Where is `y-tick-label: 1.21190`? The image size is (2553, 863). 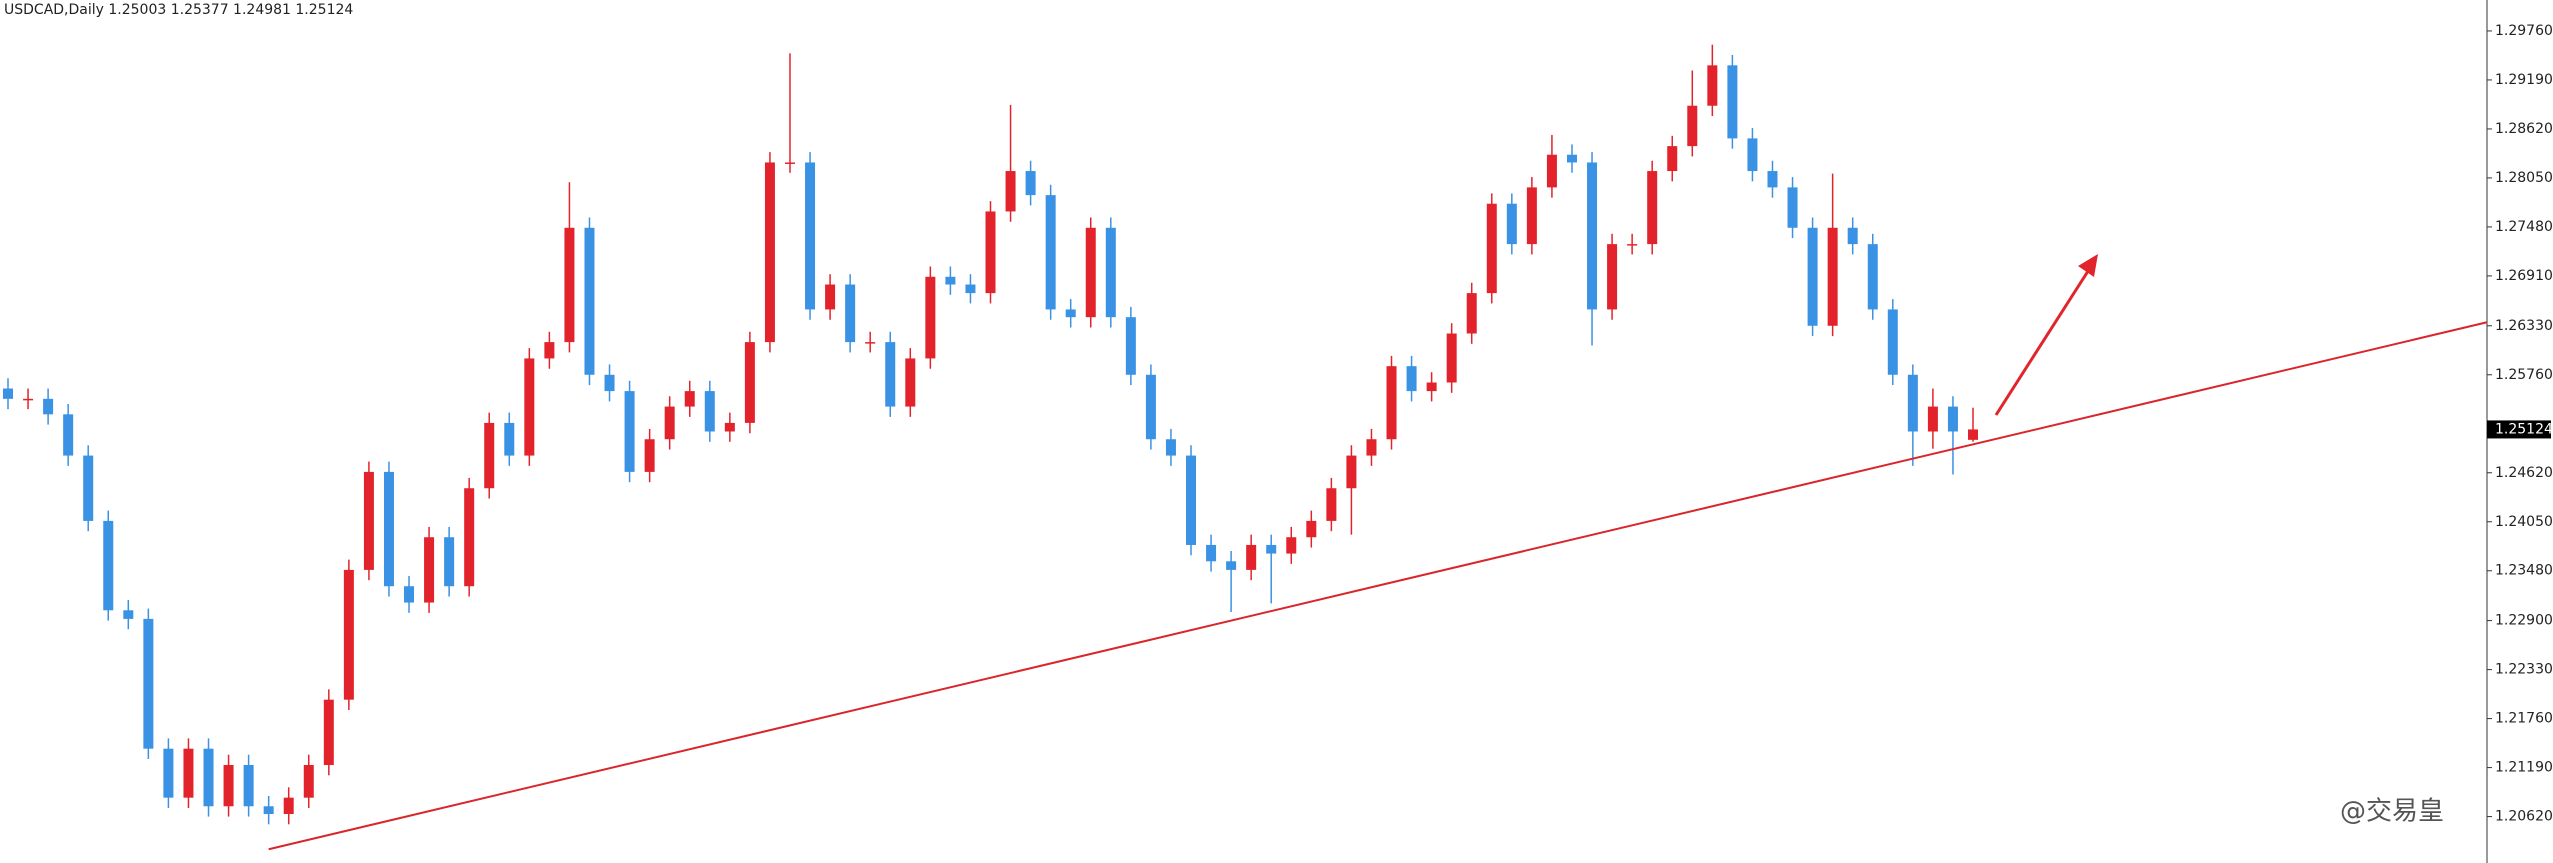 y-tick-label: 1.21190 is located at coordinates (2524, 768).